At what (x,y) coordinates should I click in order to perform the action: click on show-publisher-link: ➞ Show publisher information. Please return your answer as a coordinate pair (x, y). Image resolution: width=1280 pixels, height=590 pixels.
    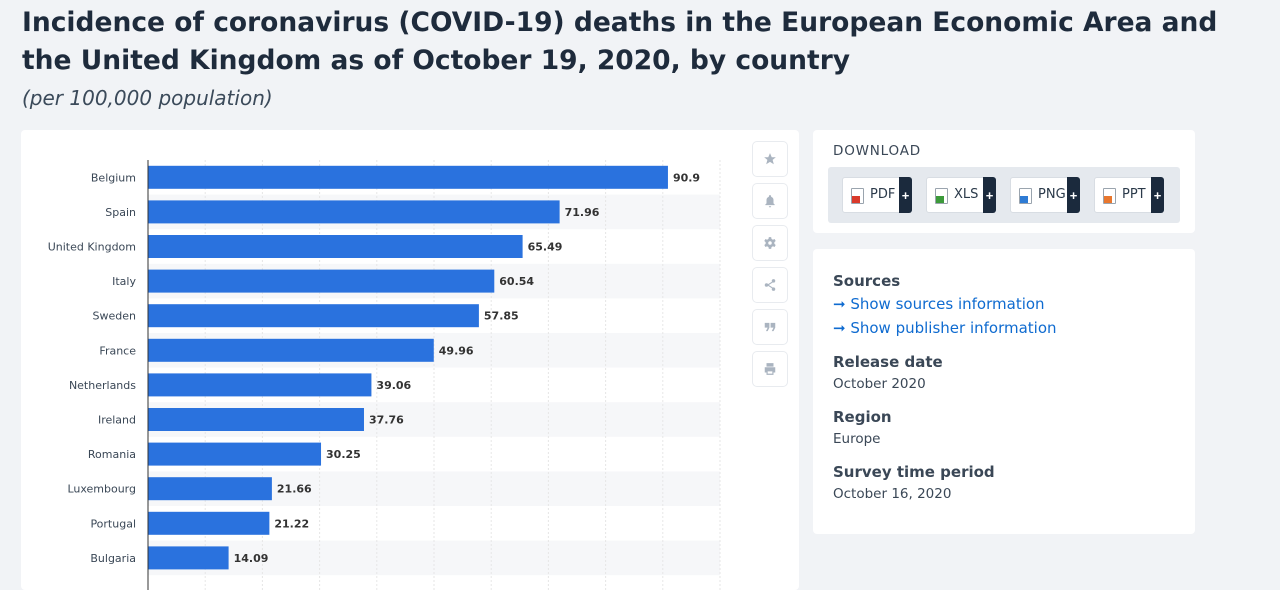
    Looking at the image, I should click on (945, 328).